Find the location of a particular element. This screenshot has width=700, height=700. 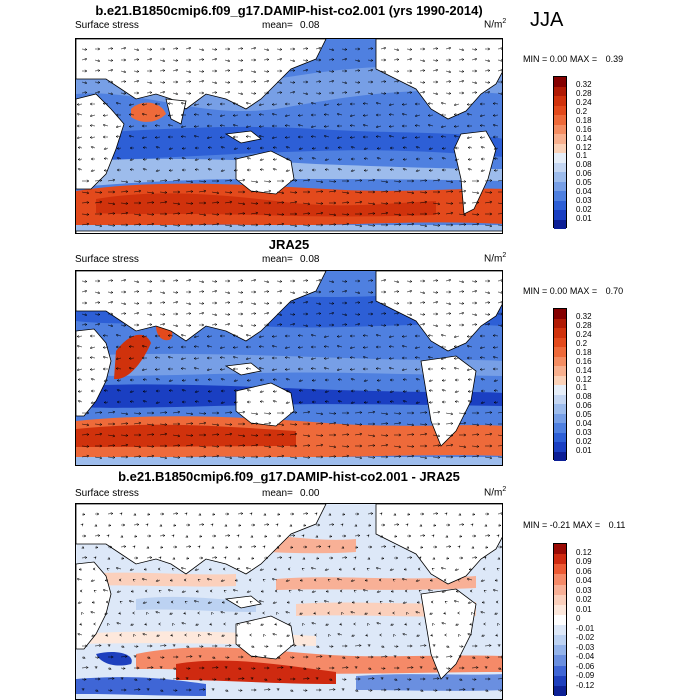

colorbar-tick-label: 0.02 is located at coordinates (584, 599).